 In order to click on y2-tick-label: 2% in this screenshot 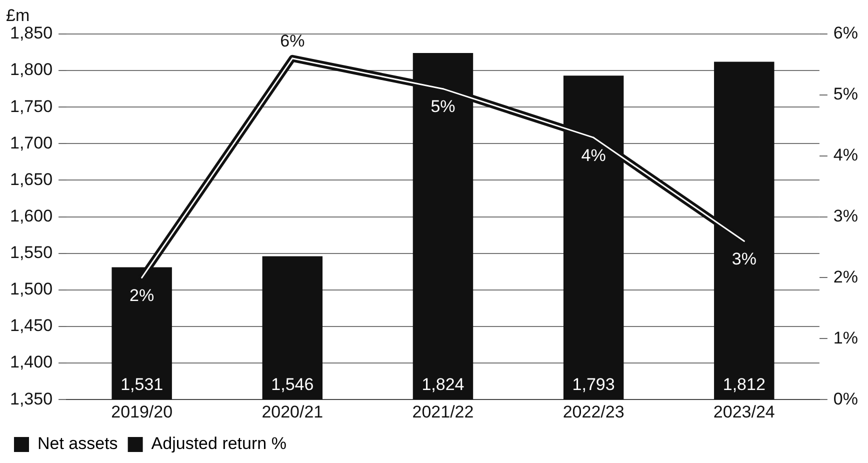, I will do `click(845, 276)`.